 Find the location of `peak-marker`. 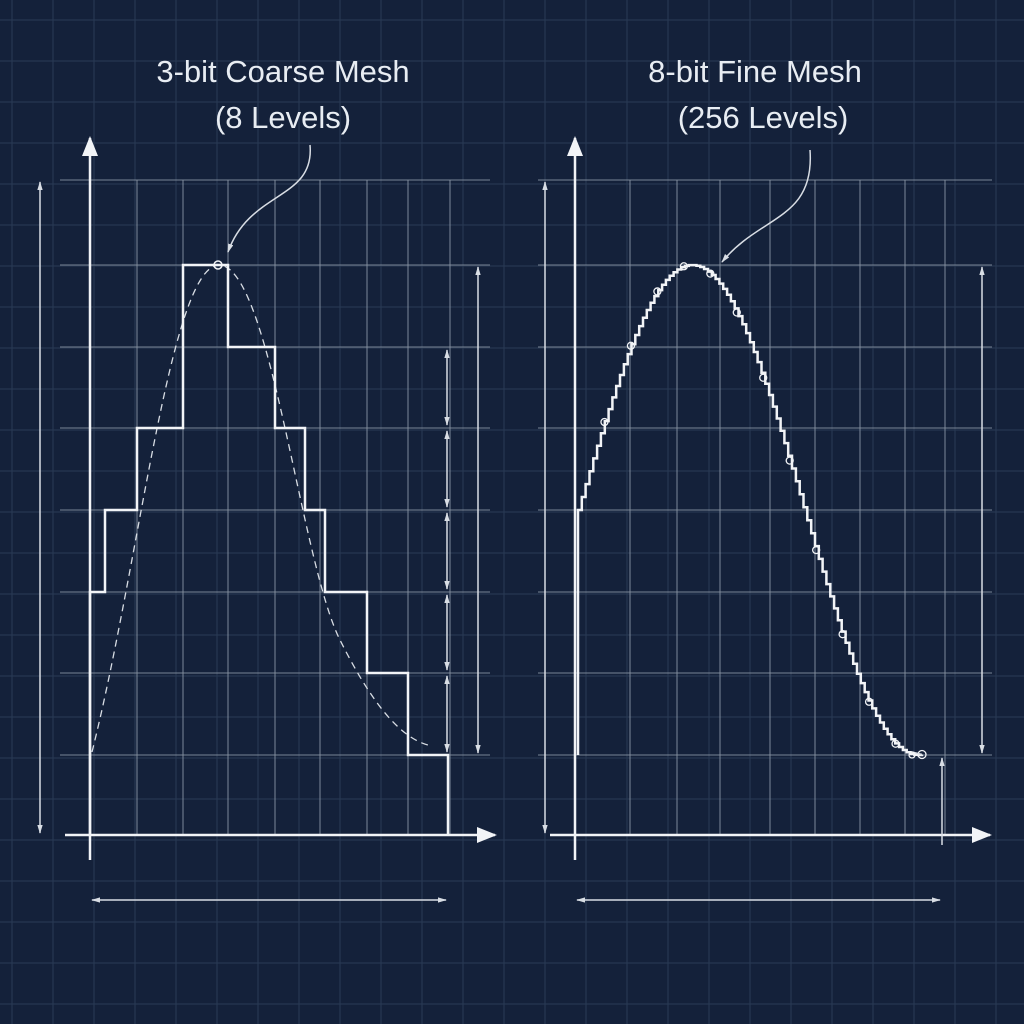

peak-marker is located at coordinates (218, 265).